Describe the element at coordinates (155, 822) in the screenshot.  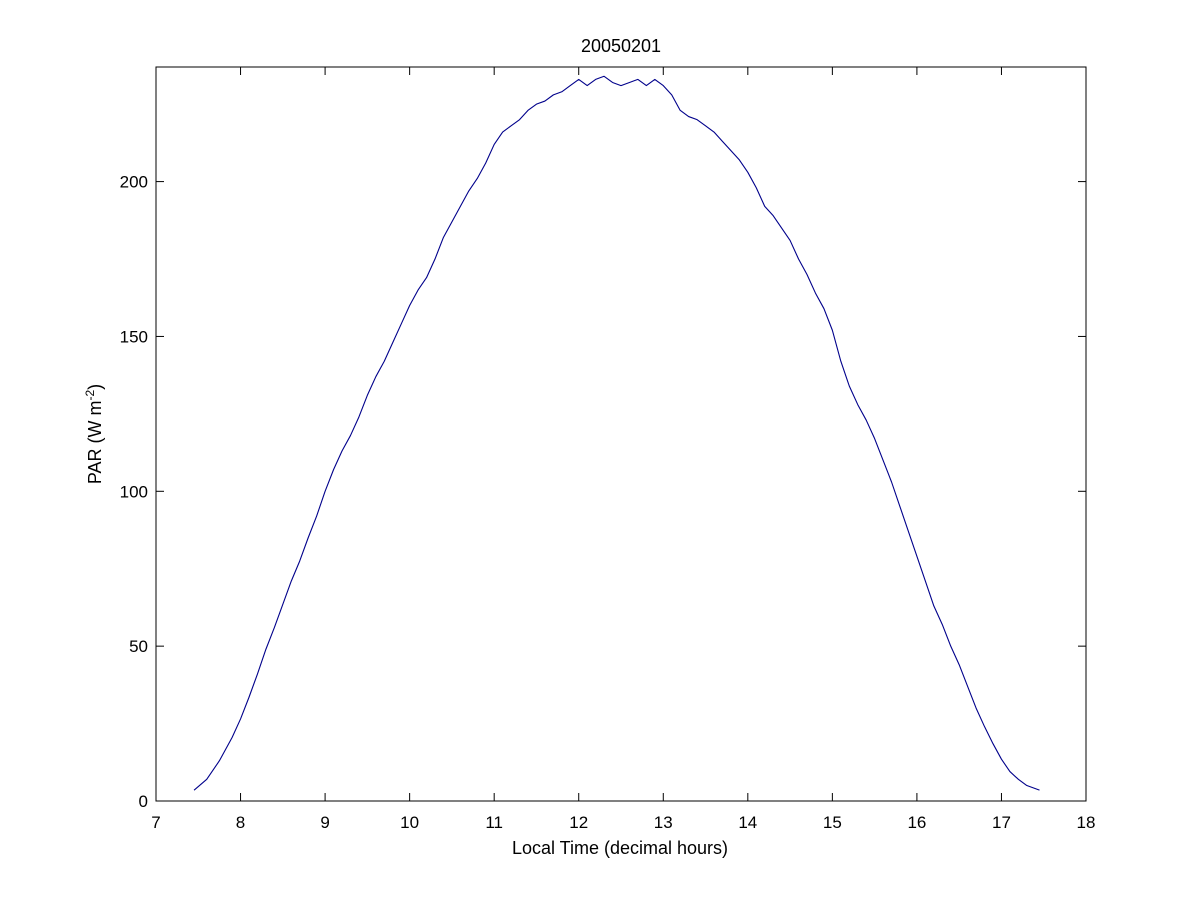
I see `x-tick-label: 7` at that location.